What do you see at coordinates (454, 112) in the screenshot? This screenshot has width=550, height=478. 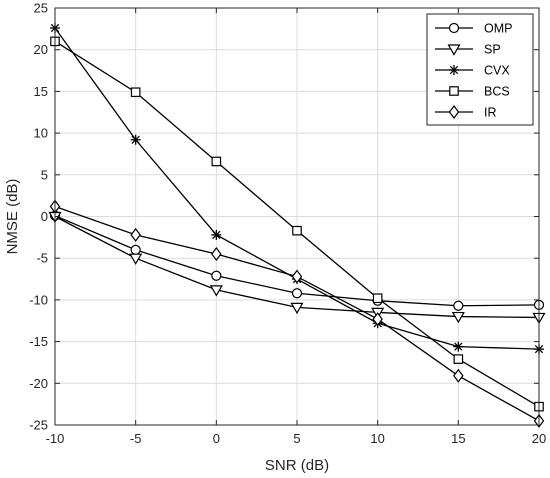 I see `legend-marker-ir` at bounding box center [454, 112].